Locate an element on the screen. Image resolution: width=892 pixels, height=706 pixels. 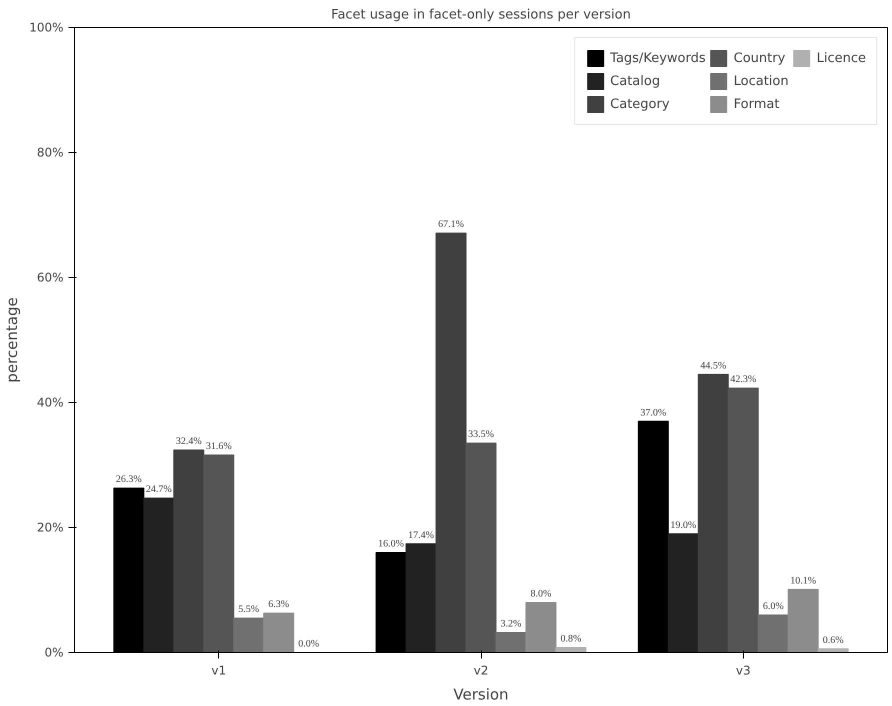
data-label: 19.0% is located at coordinates (683, 525).